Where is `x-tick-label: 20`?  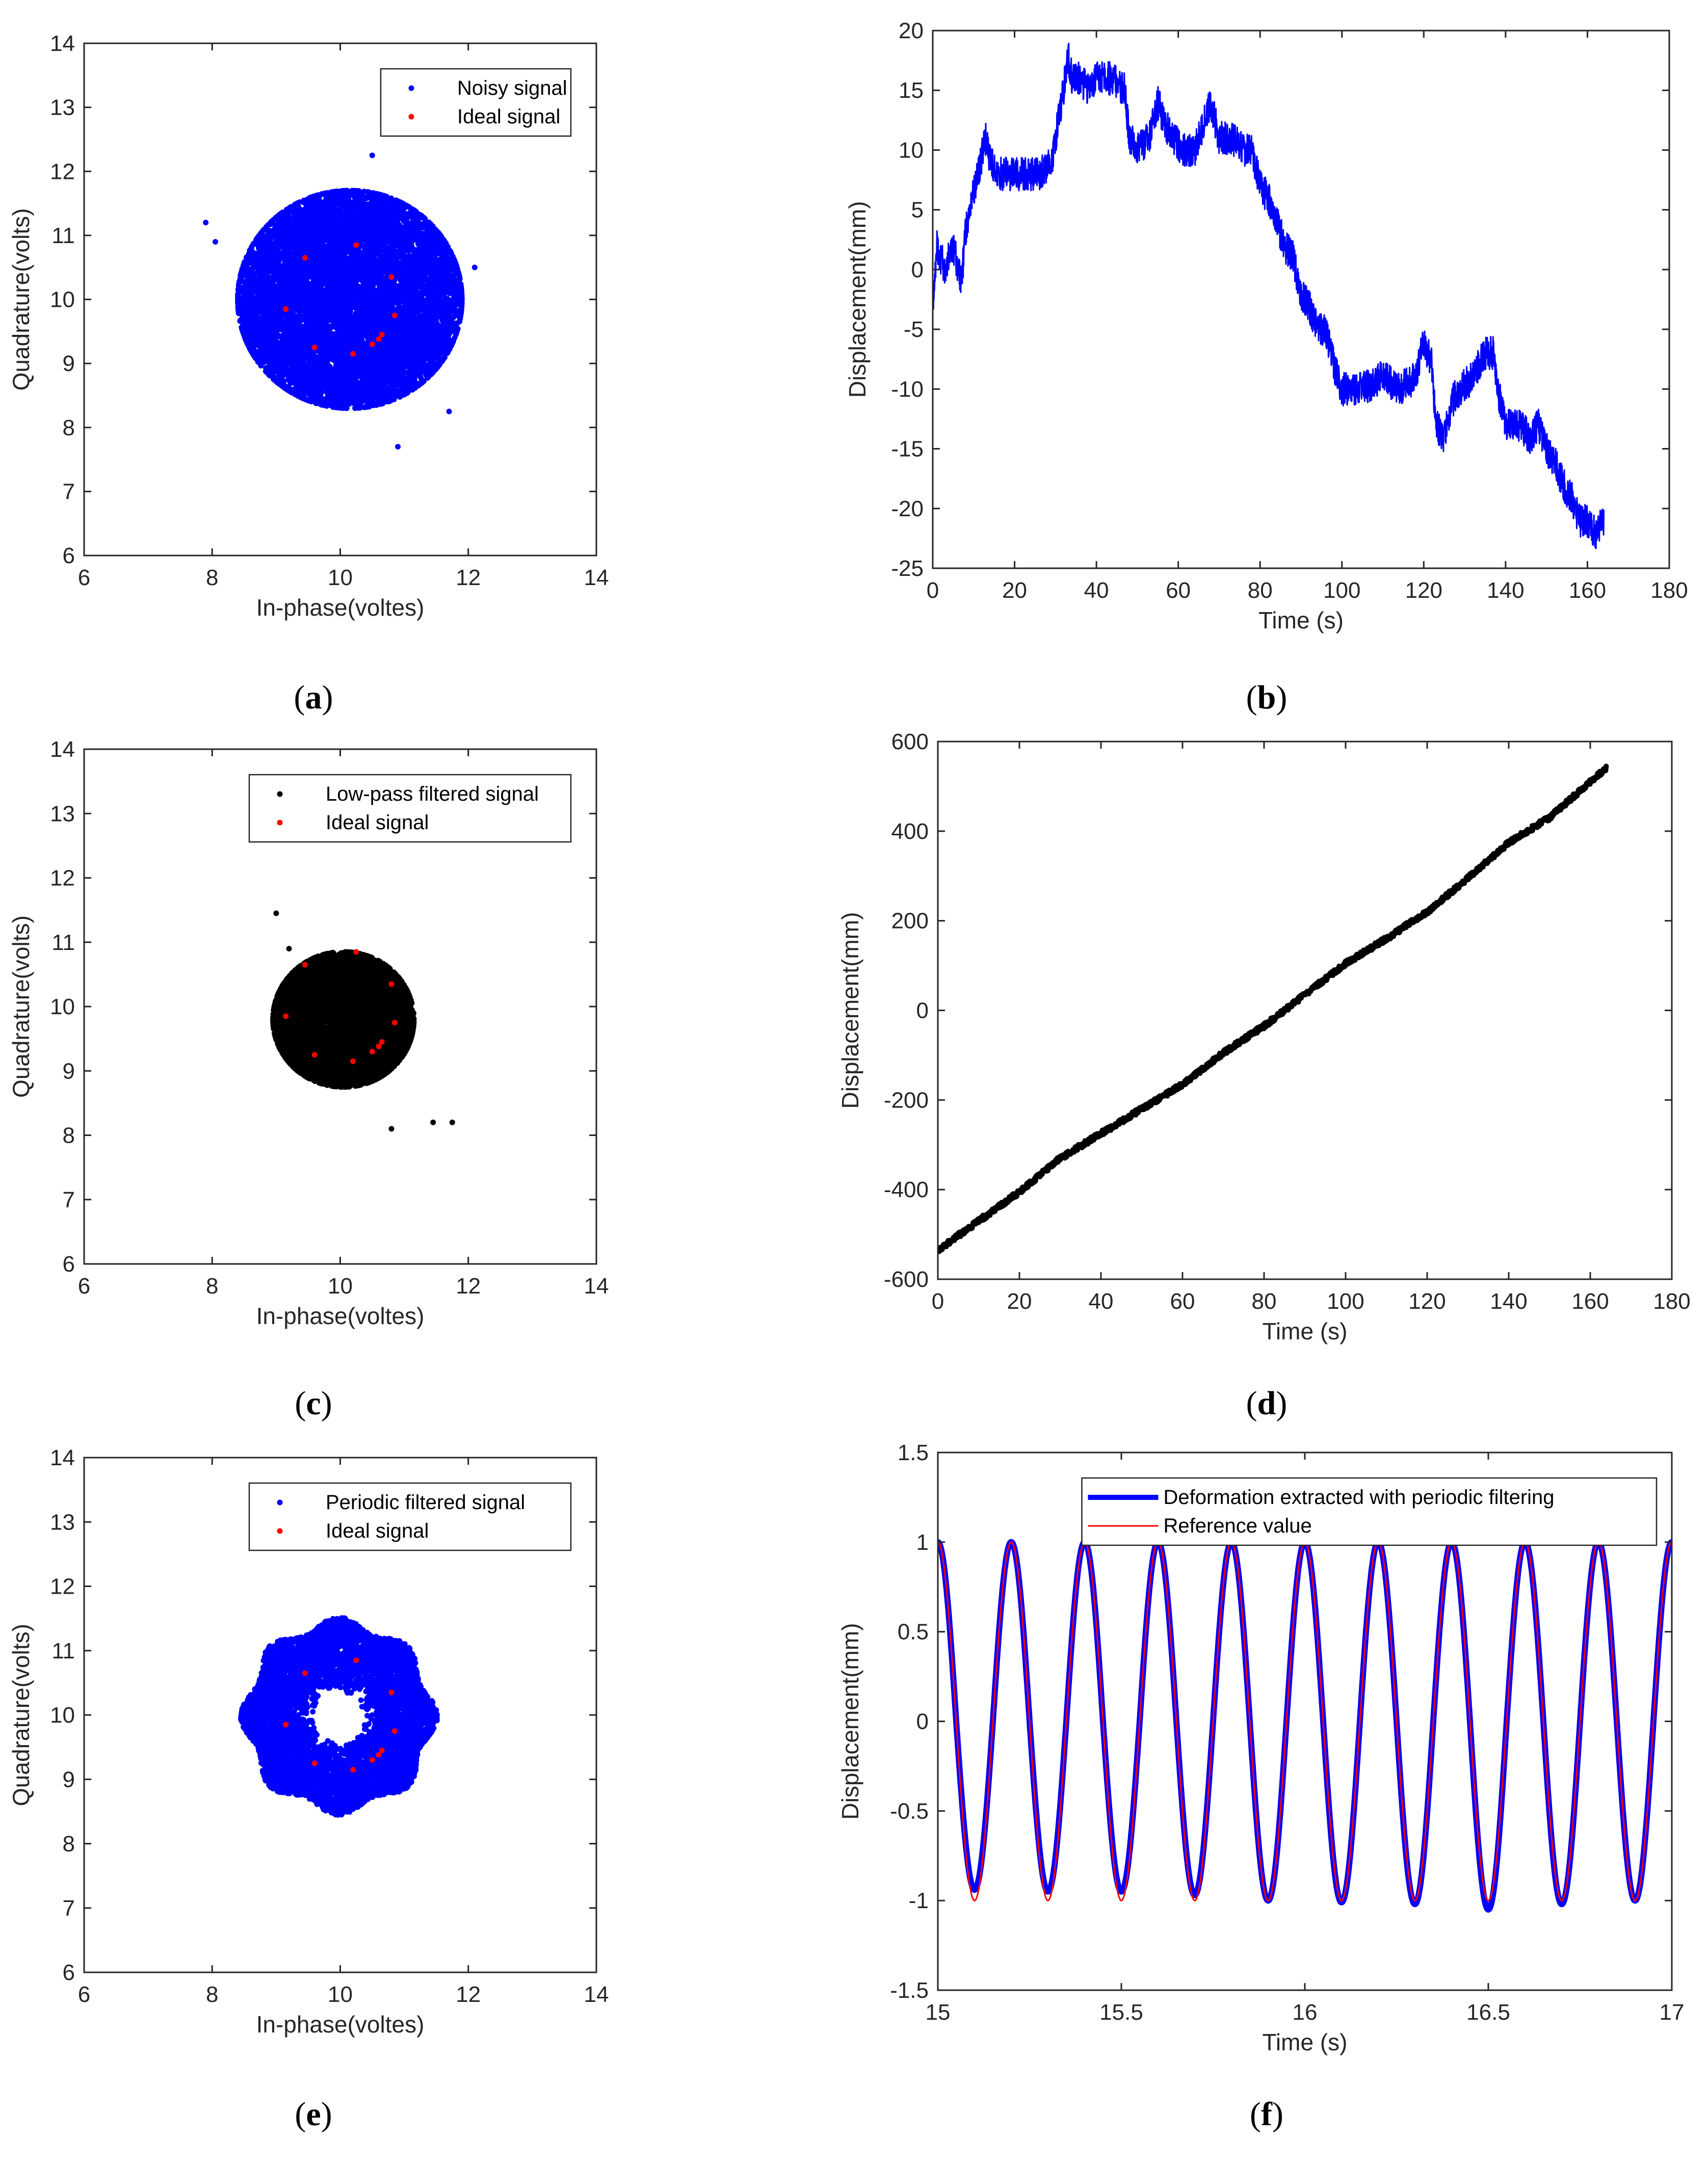
x-tick-label: 20 is located at coordinates (1014, 590).